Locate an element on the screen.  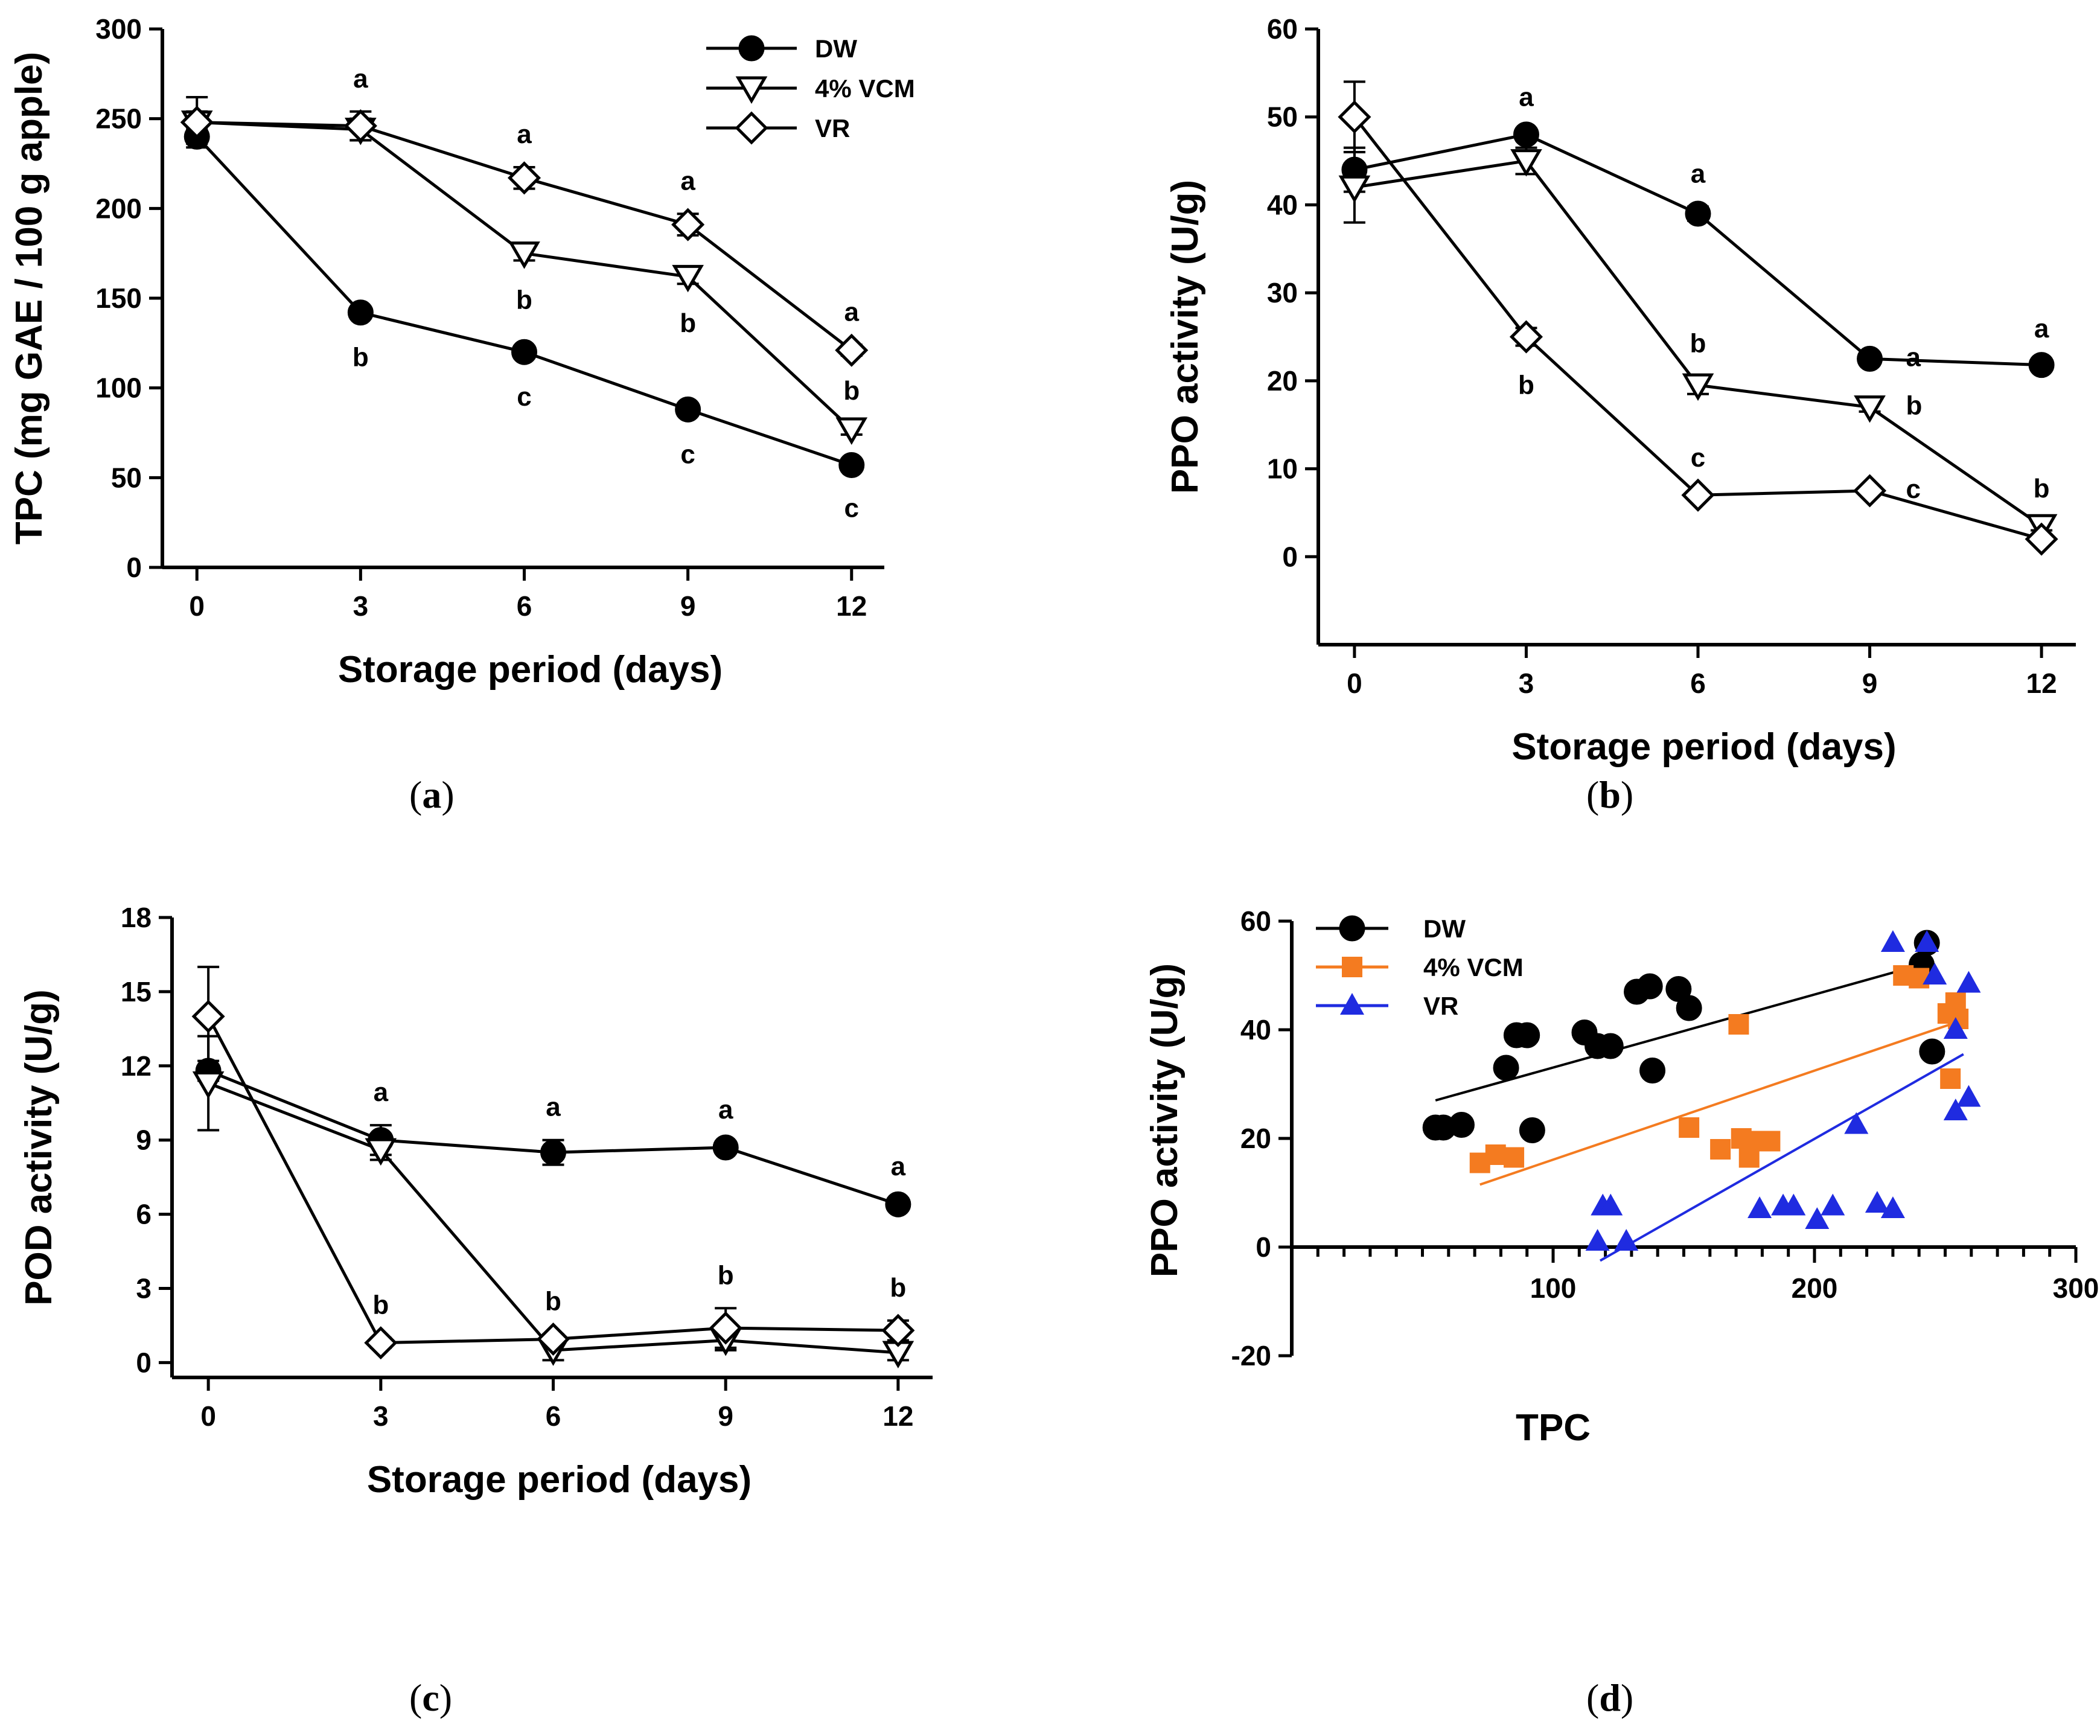
chart-a-y-axis-label: TPC (mg GAE / 100 g apple) is located at coordinates (29, 298).